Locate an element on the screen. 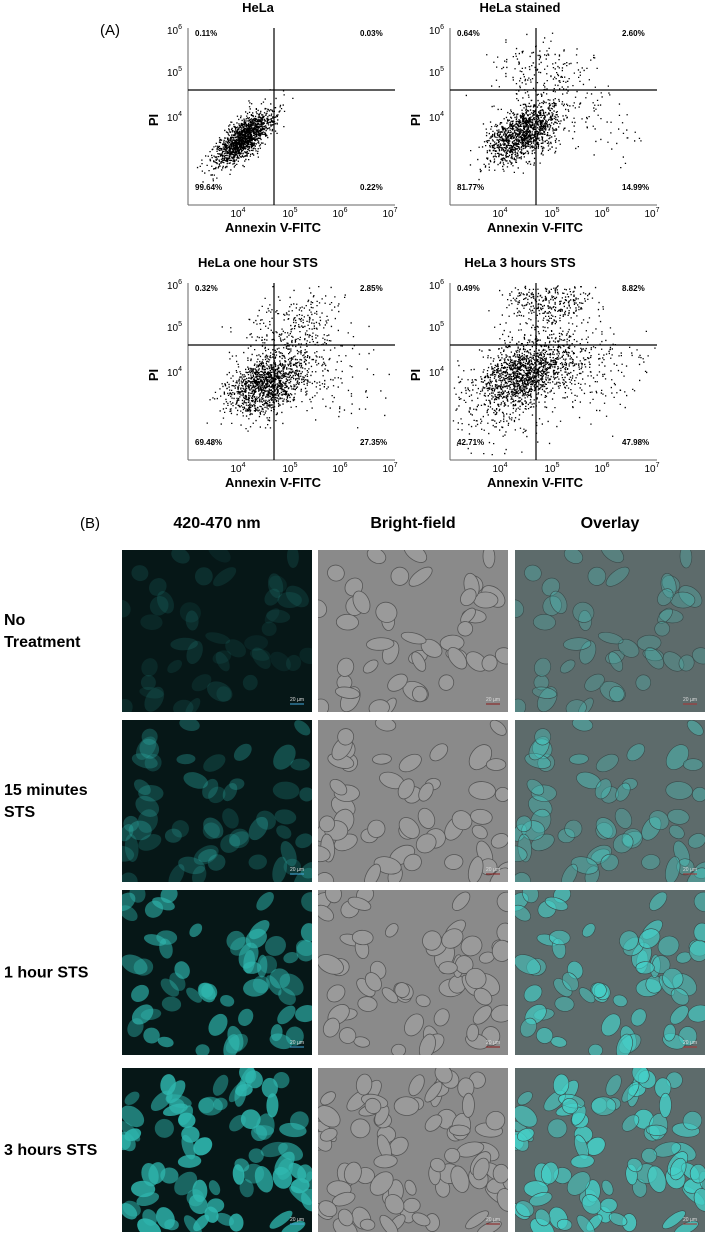 This screenshot has width=709, height=1235. quadrant-pct: 8.82% is located at coordinates (633, 288).